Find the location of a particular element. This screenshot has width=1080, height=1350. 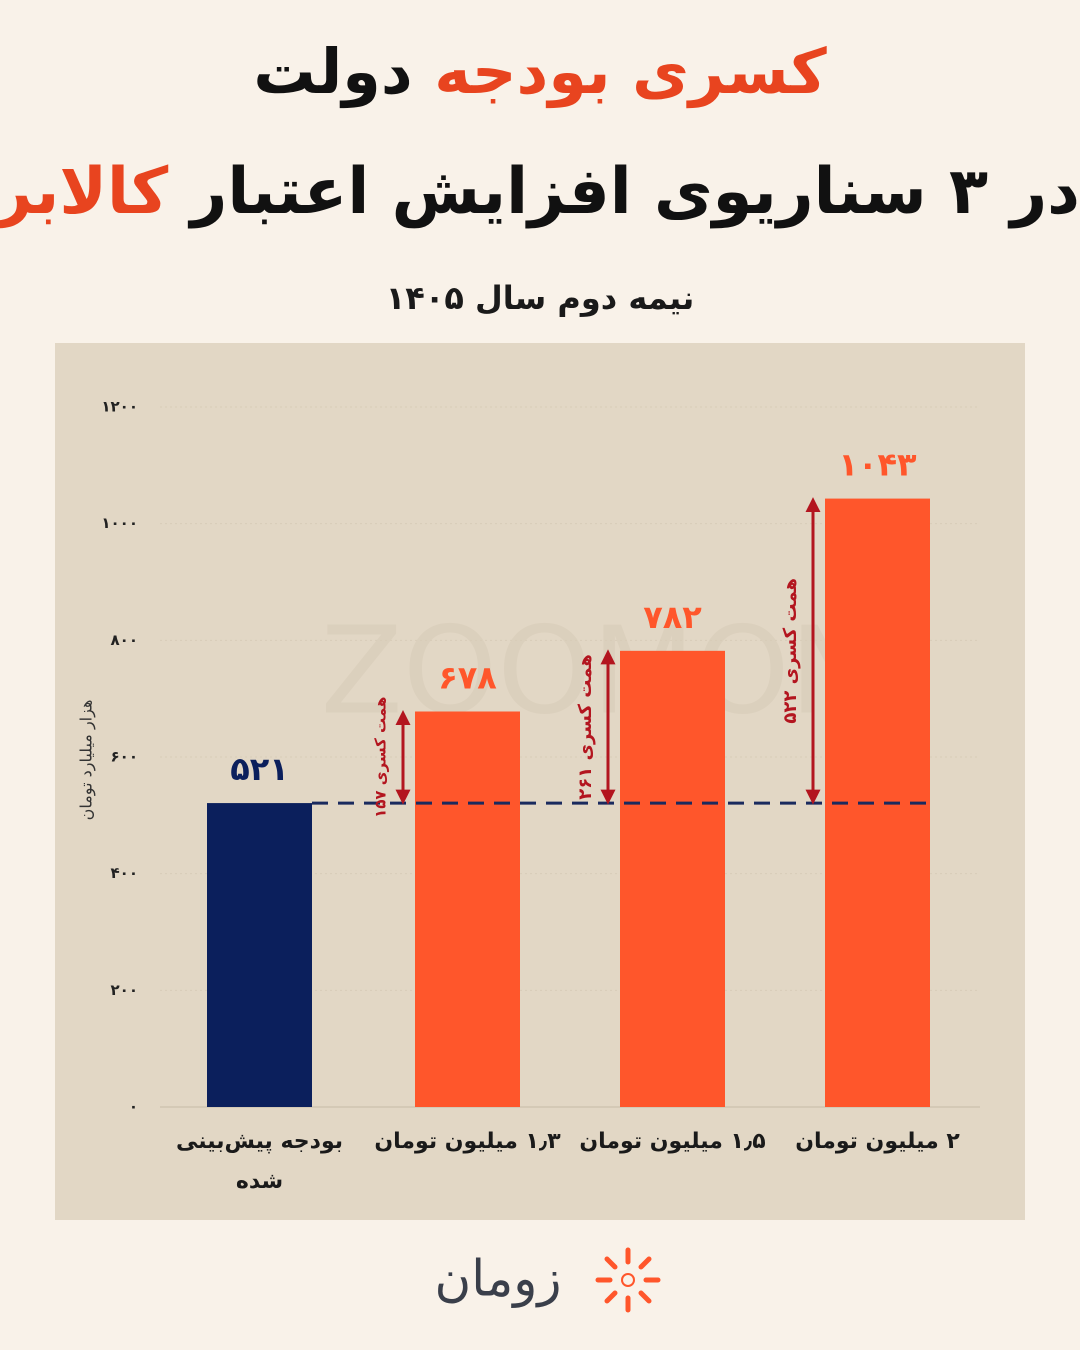

y-tick-label: ۰ is located at coordinates (133, 1107).